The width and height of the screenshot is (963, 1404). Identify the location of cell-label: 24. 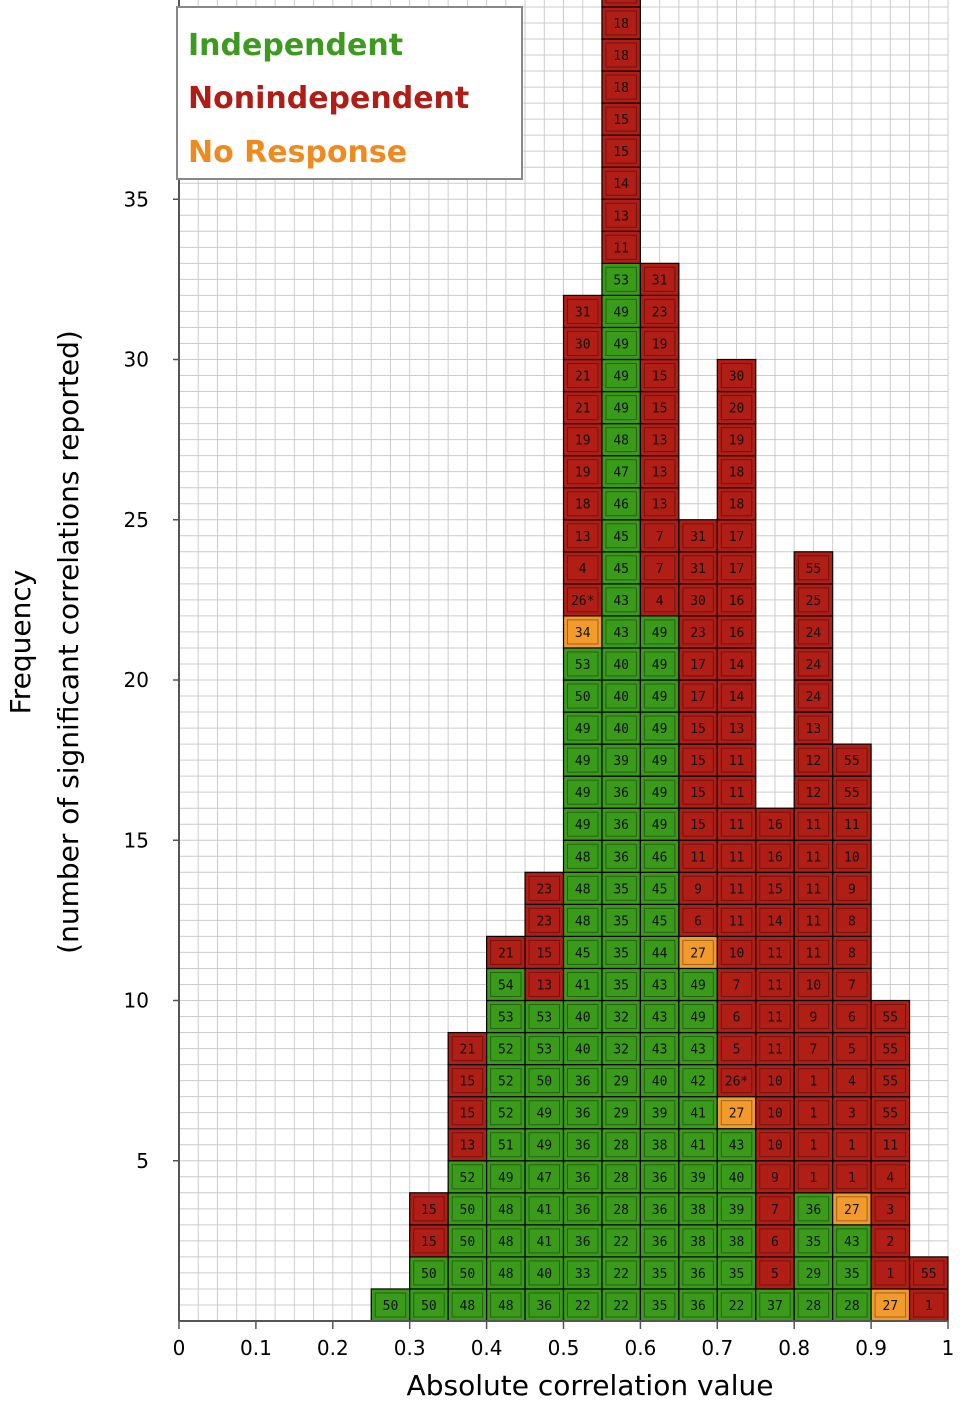
(814, 665).